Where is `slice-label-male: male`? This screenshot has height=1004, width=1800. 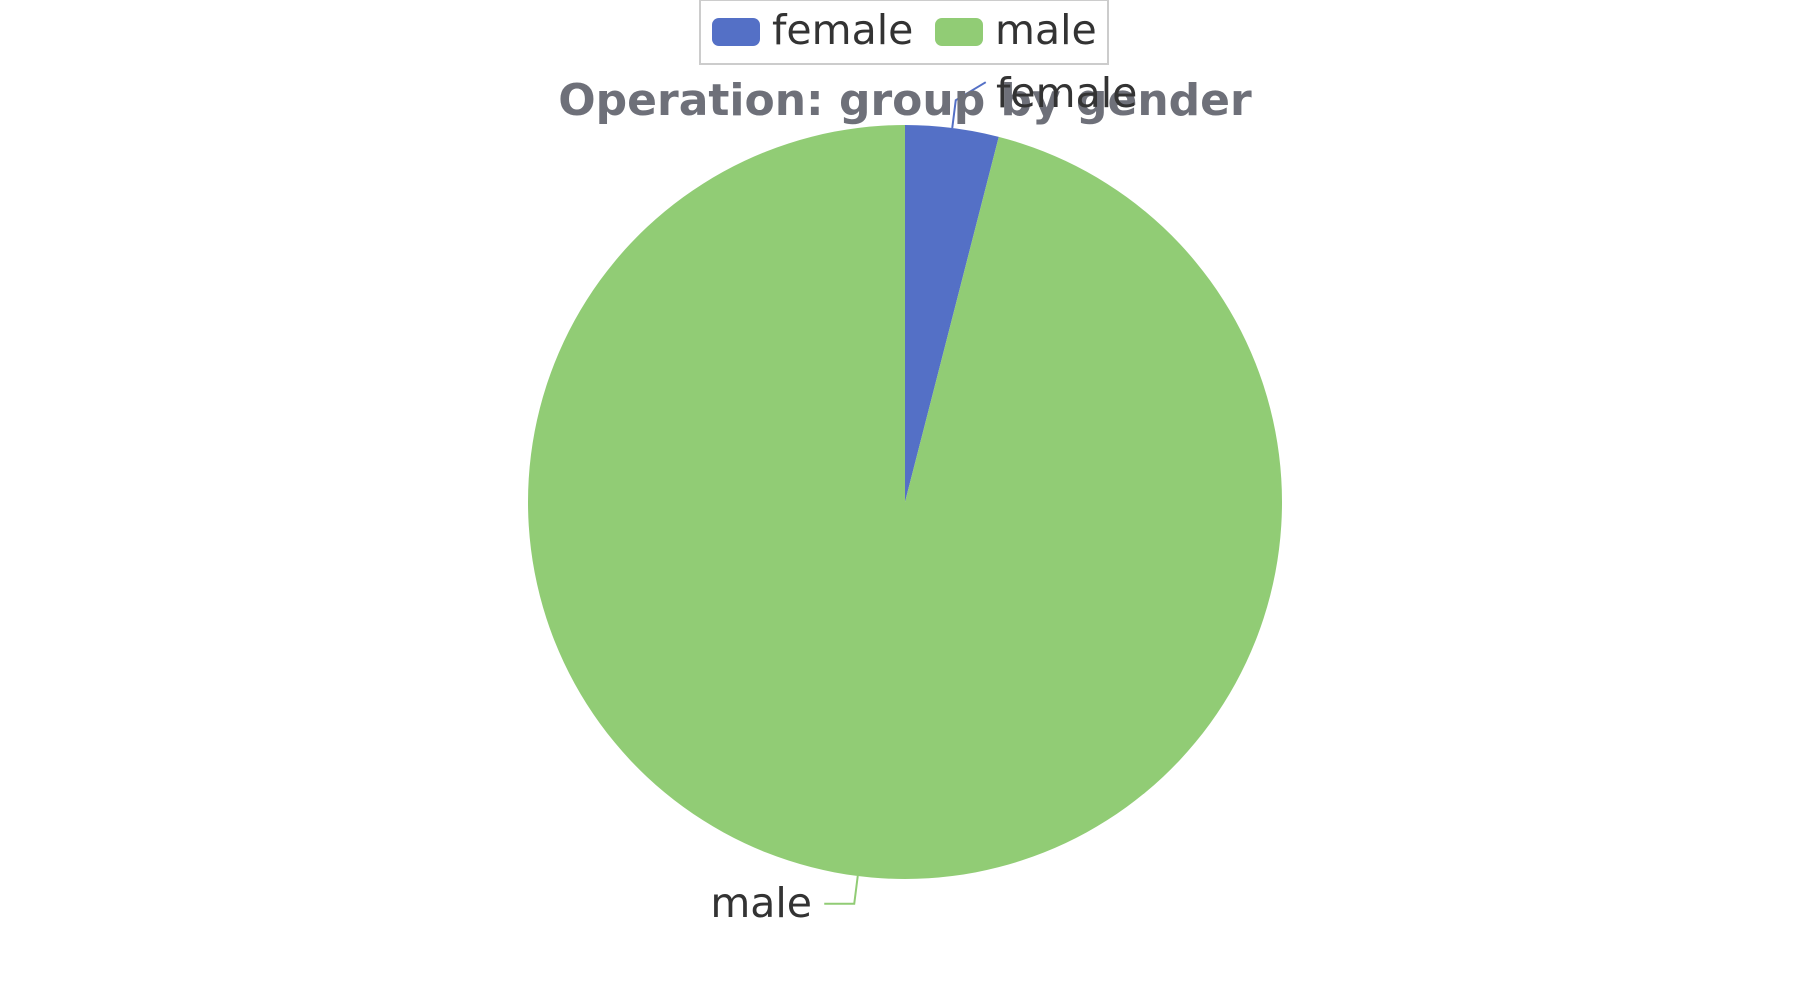 slice-label-male: male is located at coordinates (761, 903).